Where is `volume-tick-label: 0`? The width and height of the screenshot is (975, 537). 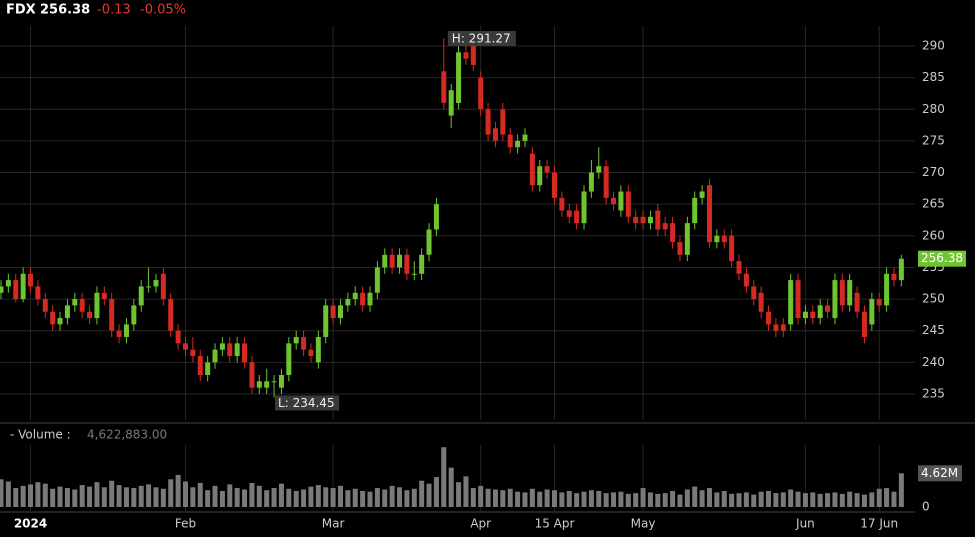
volume-tick-label: 0 is located at coordinates (926, 507).